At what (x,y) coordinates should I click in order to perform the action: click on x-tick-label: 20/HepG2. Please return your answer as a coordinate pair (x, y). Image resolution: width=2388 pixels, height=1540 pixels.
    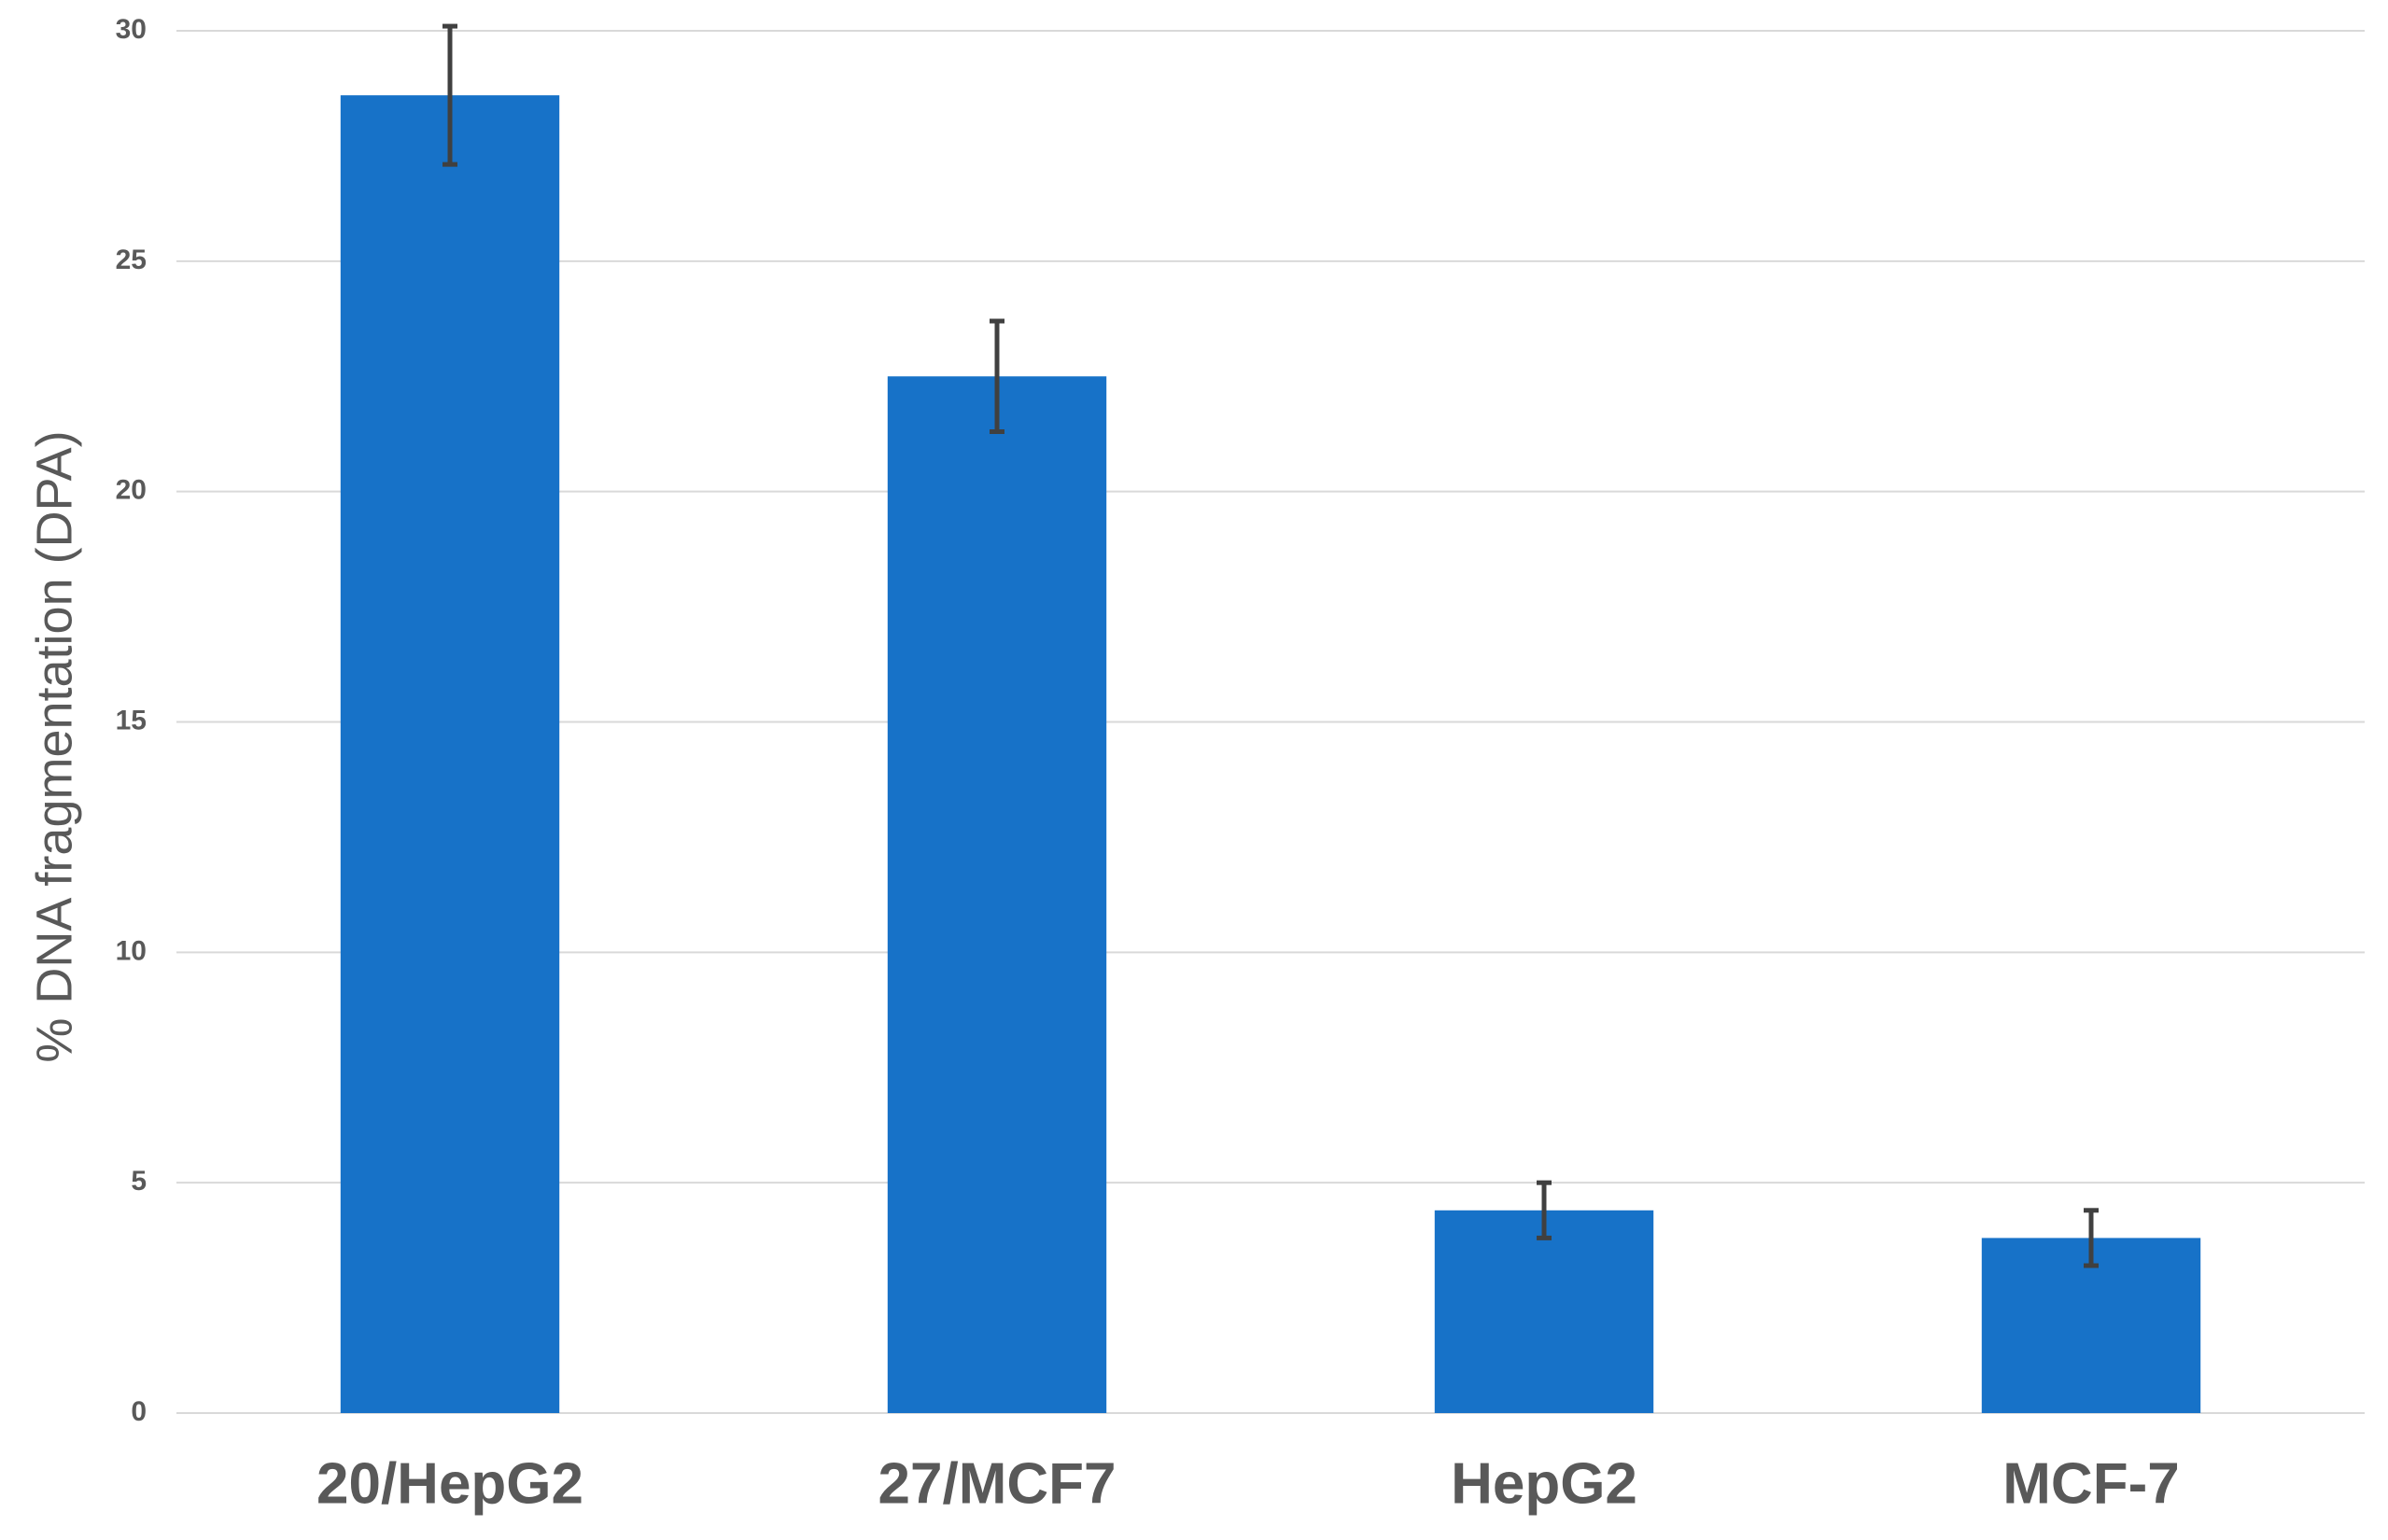
    Looking at the image, I should click on (449, 1483).